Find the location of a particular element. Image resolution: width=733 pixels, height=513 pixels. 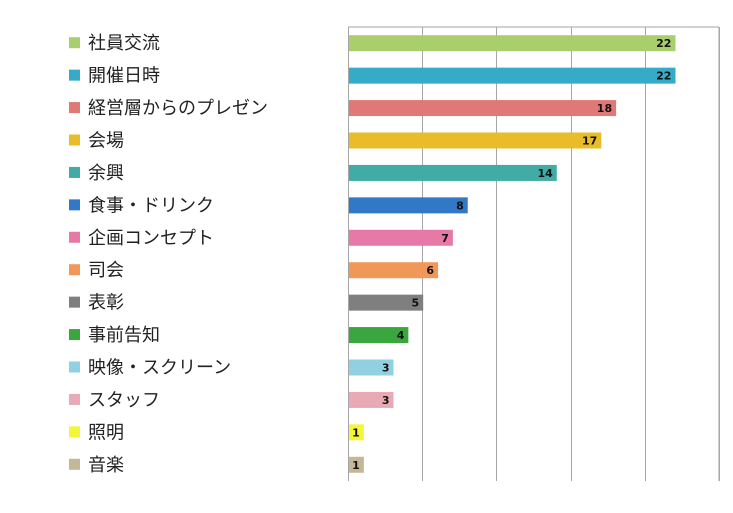

data-label: 18 is located at coordinates (604, 108).